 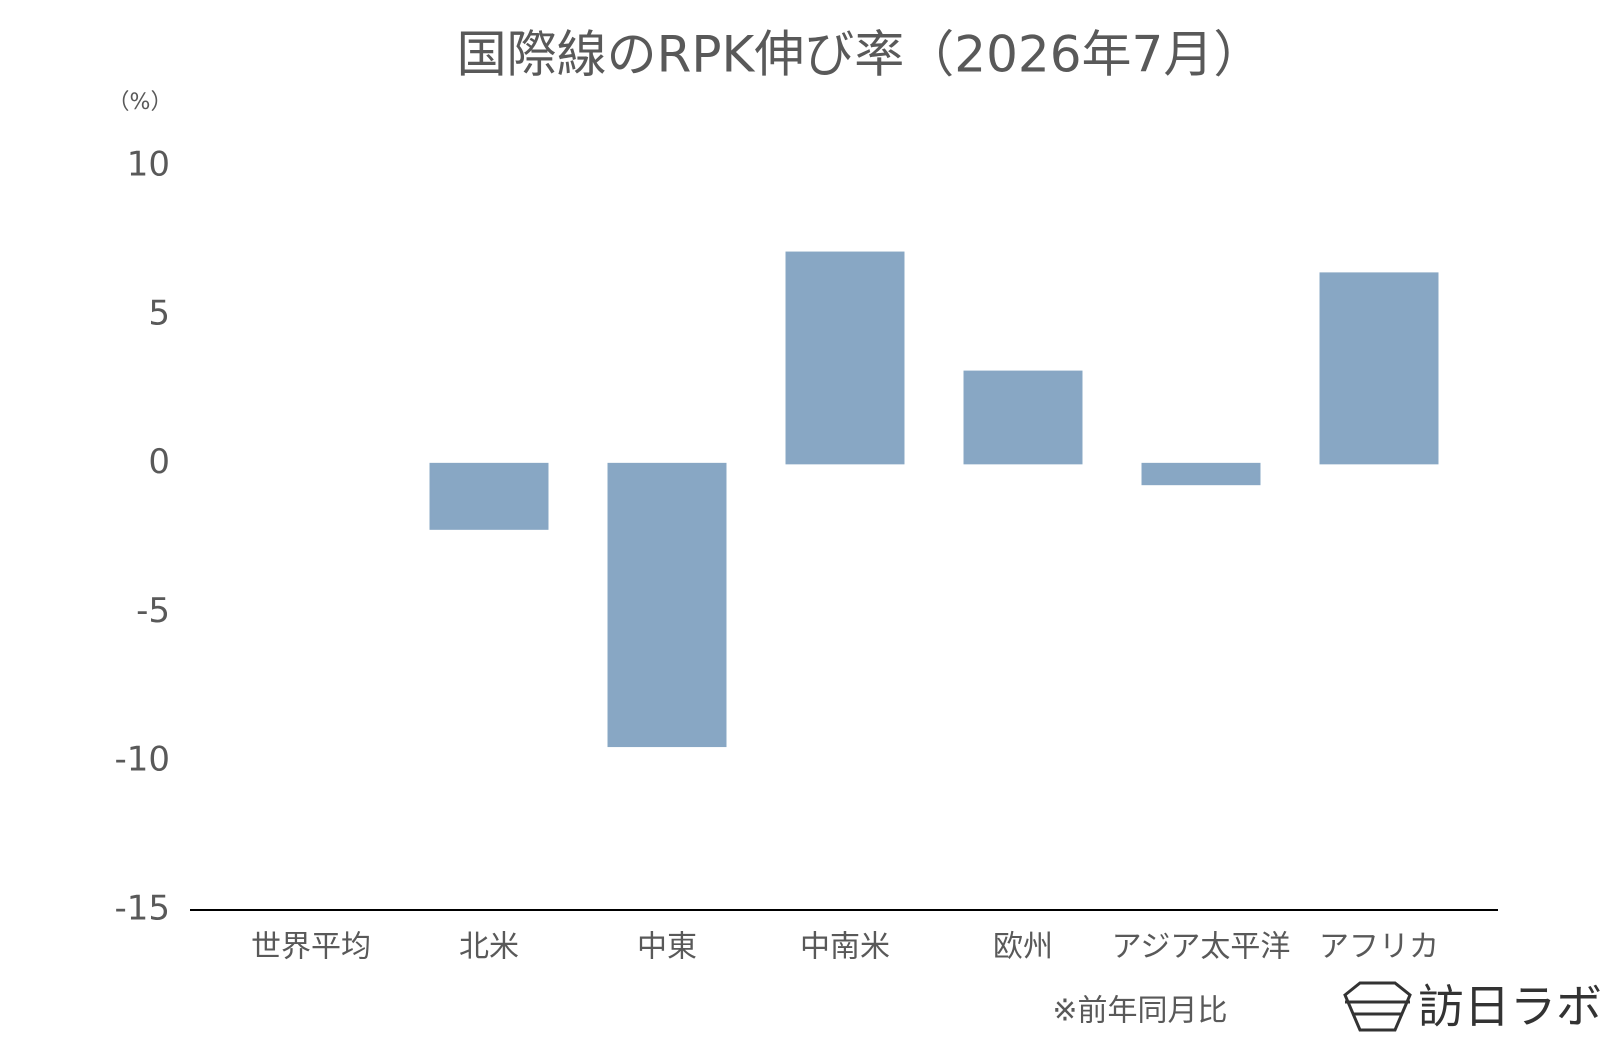 What do you see at coordinates (311, 947) in the screenshot?
I see `x-tick-label: 世界平均` at bounding box center [311, 947].